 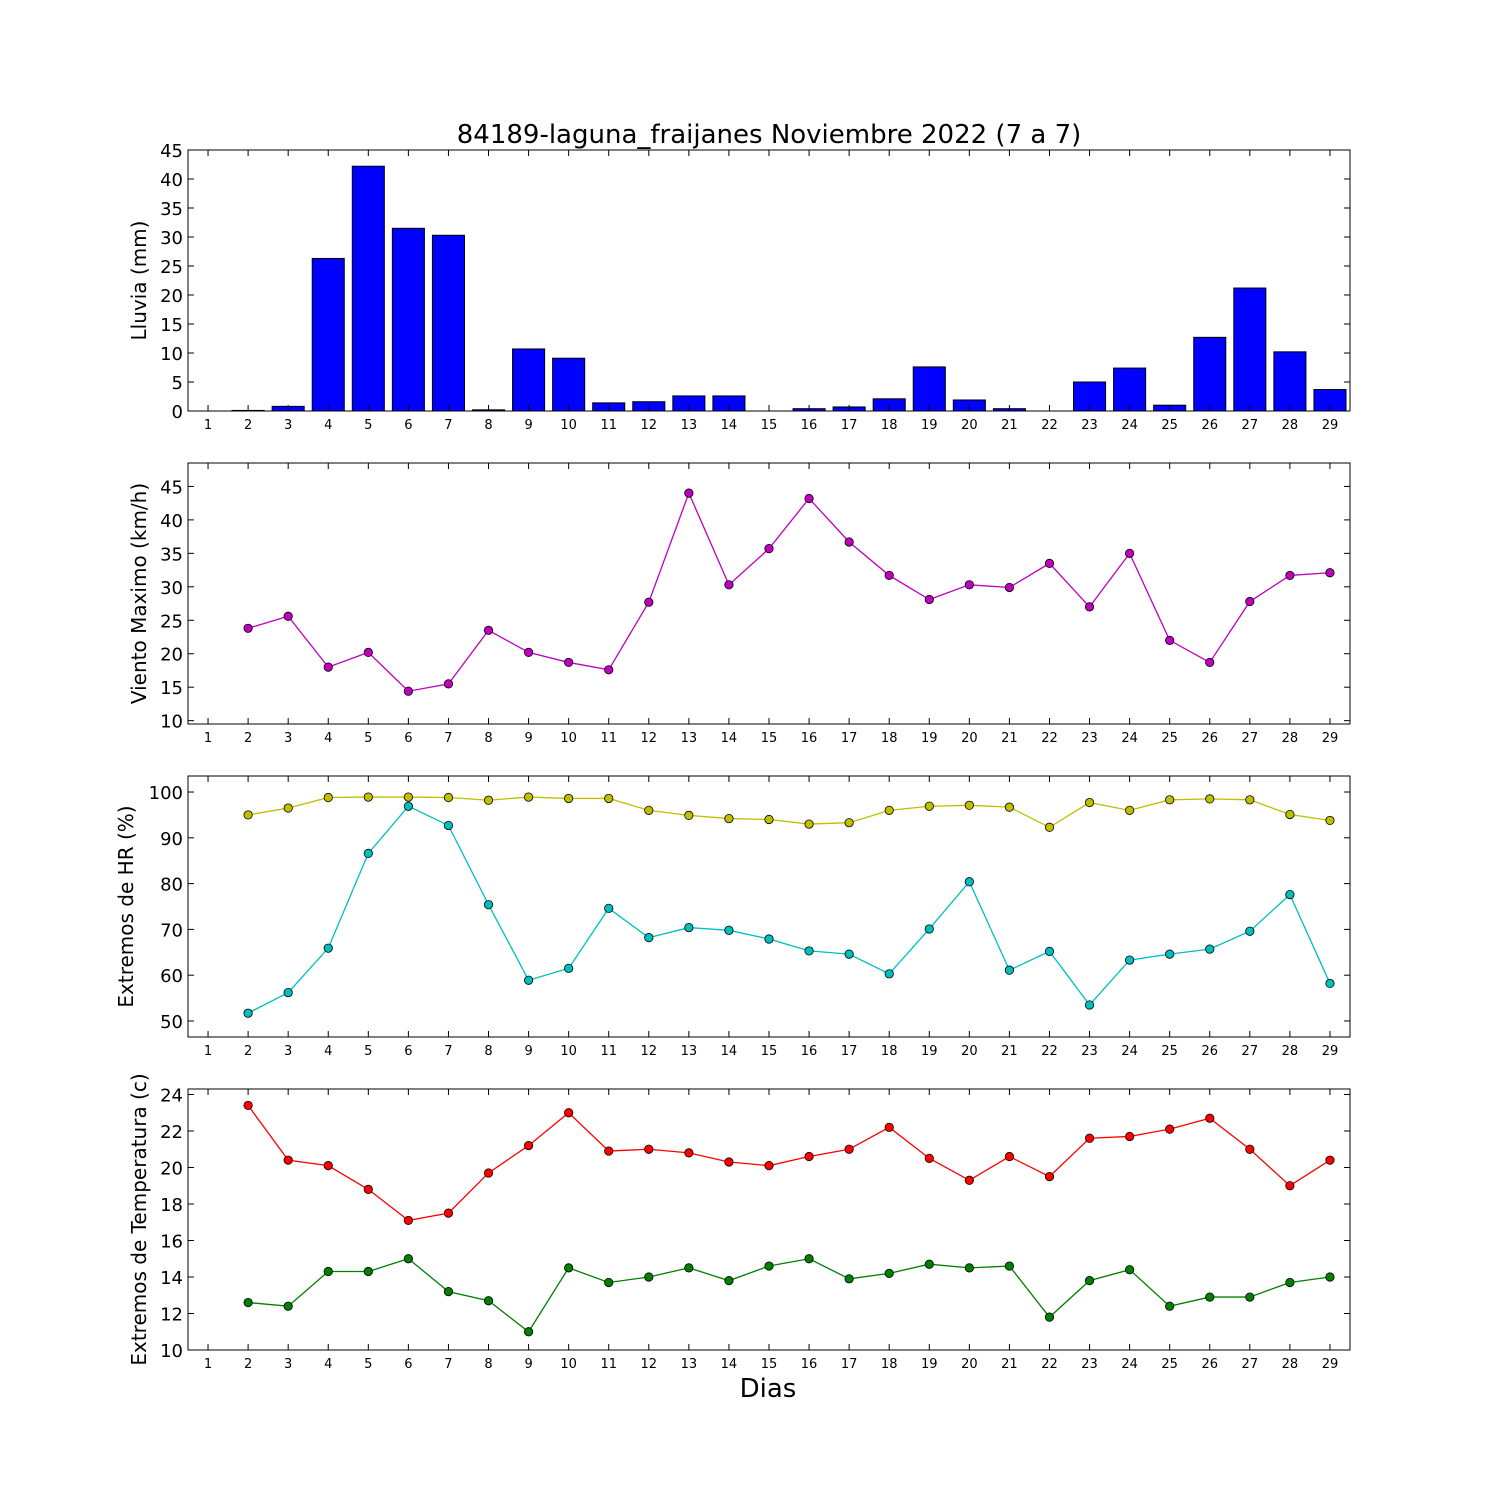 What do you see at coordinates (789, 812) in the screenshot?
I see `series-1-line` at bounding box center [789, 812].